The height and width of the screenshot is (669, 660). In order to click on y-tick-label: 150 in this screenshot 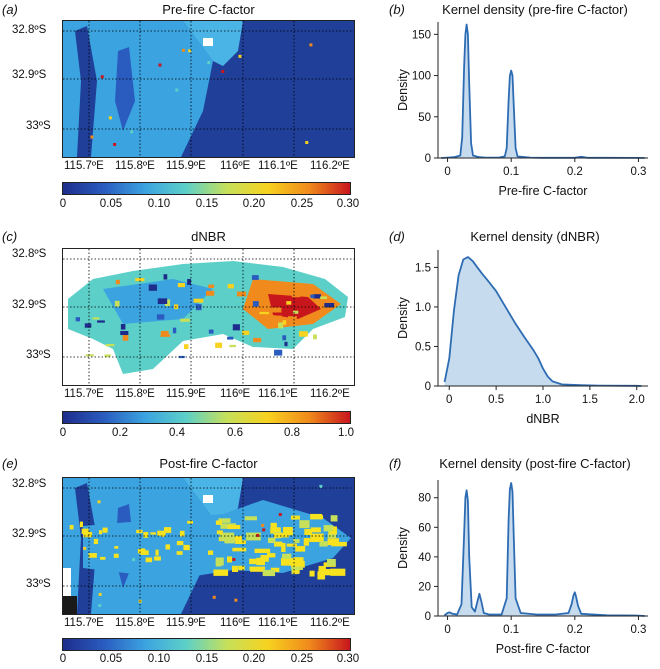, I will do `click(421, 35)`.